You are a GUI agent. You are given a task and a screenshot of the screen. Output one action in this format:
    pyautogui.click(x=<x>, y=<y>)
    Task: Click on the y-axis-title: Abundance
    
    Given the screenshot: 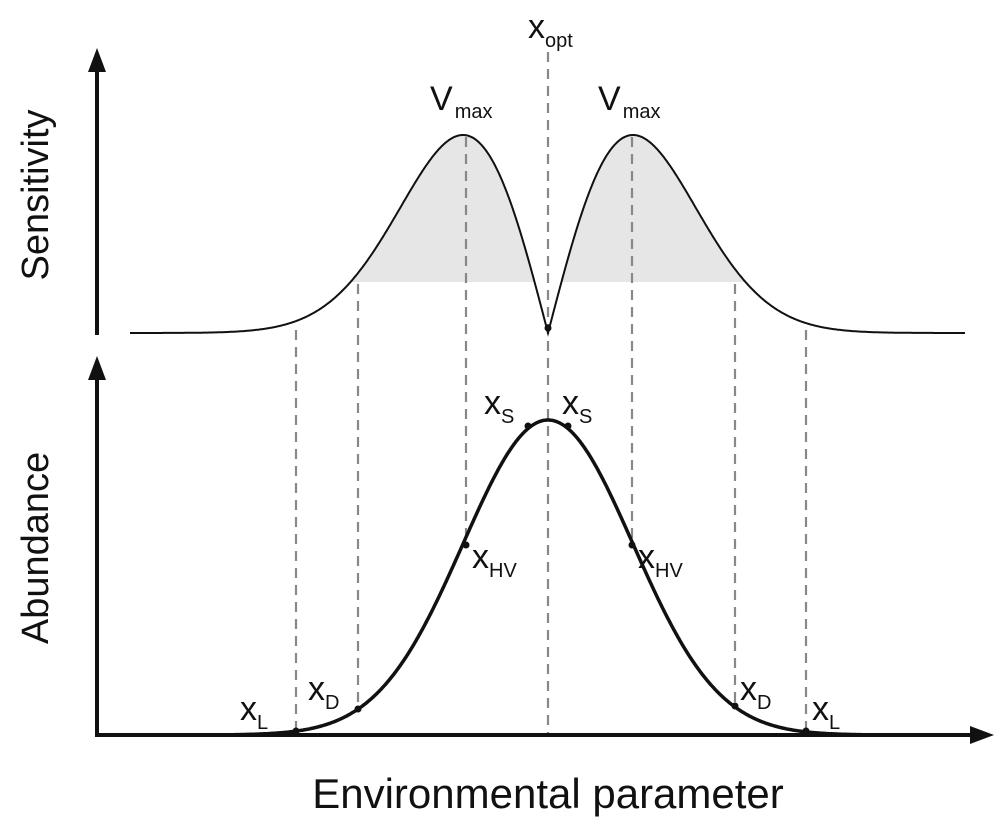 What is the action you would take?
    pyautogui.click(x=36, y=548)
    